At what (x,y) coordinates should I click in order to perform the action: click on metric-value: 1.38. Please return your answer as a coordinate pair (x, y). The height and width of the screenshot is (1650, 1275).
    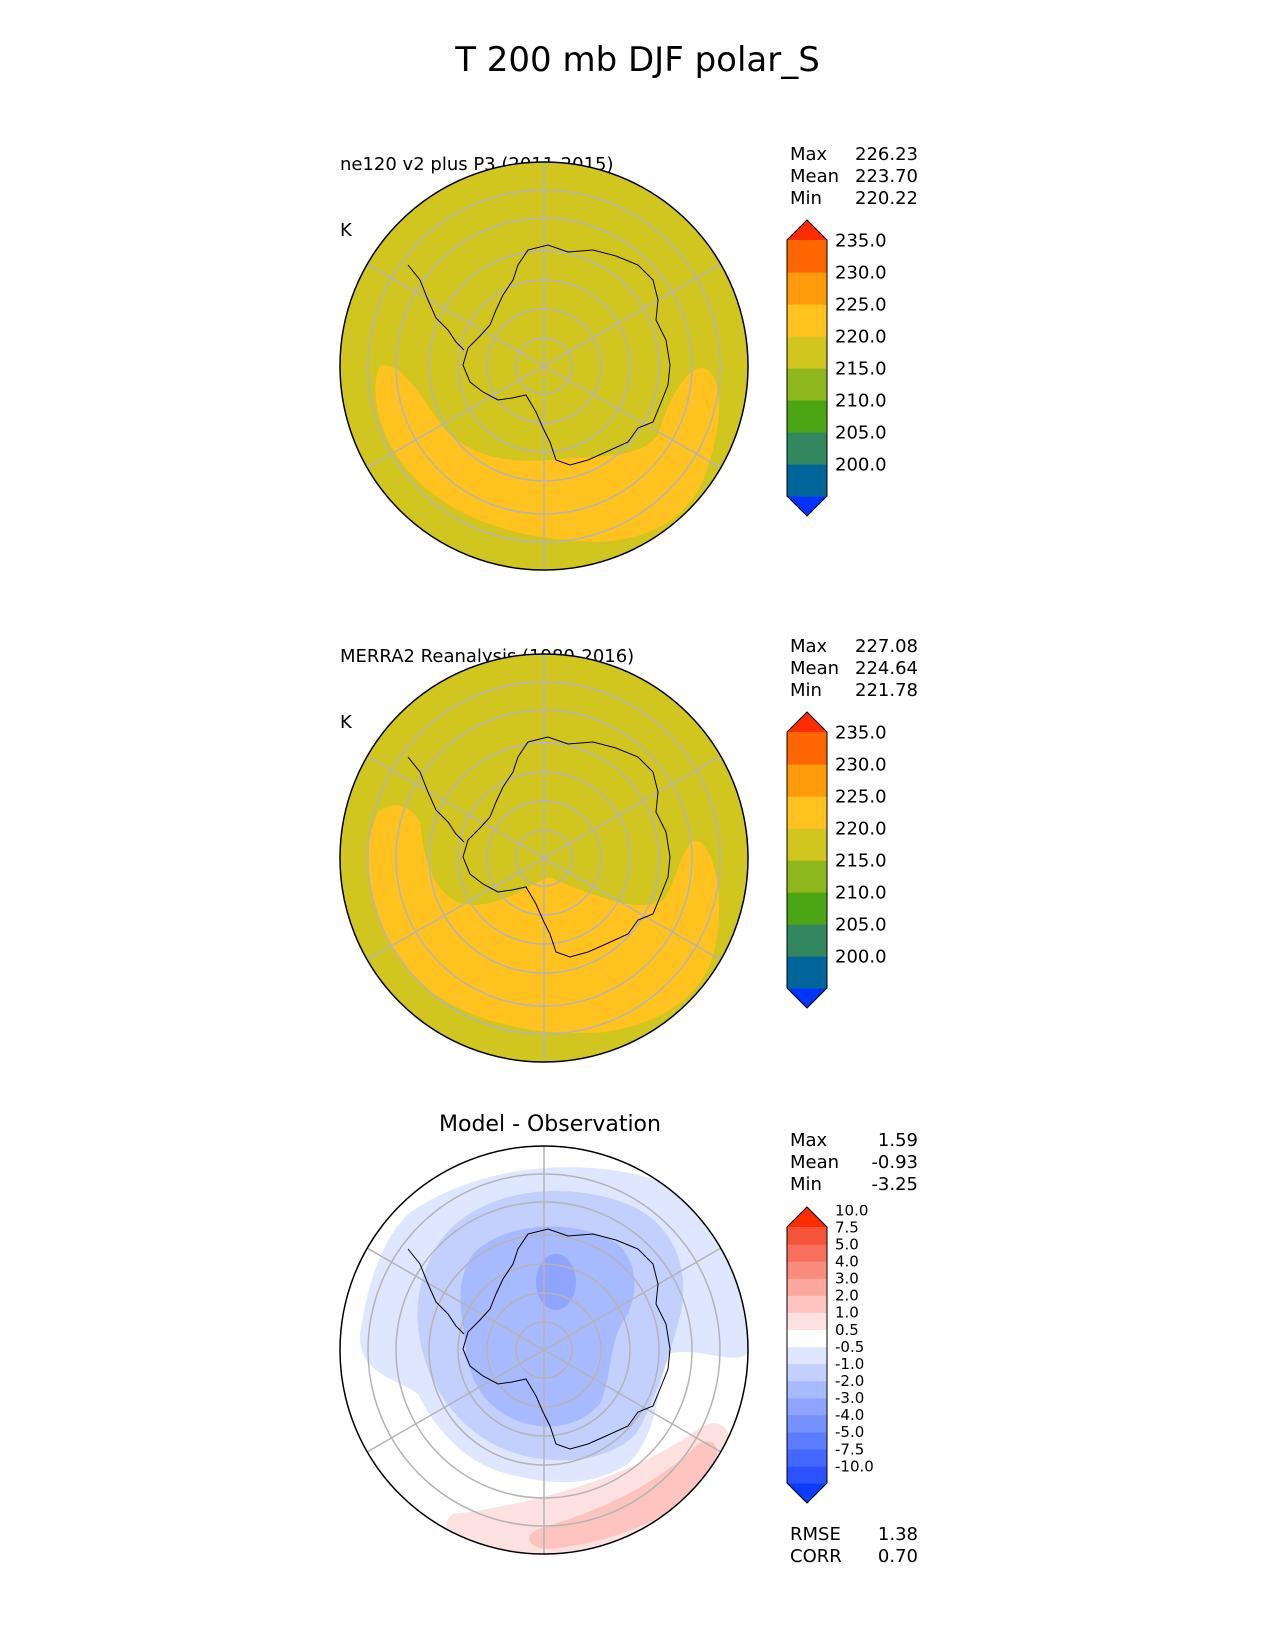
    Looking at the image, I should click on (897, 1534).